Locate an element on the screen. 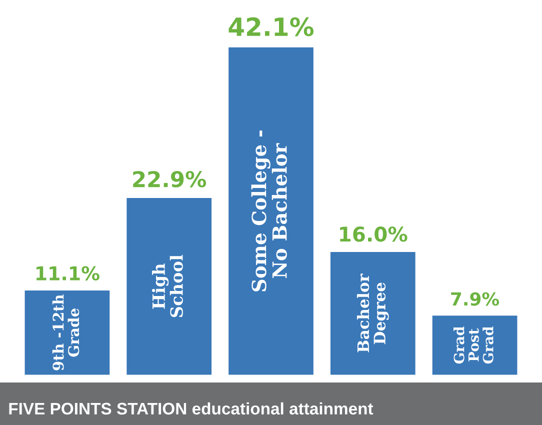 This screenshot has width=542, height=425. x-tick-label: Grad Post Grad is located at coordinates (474, 345).